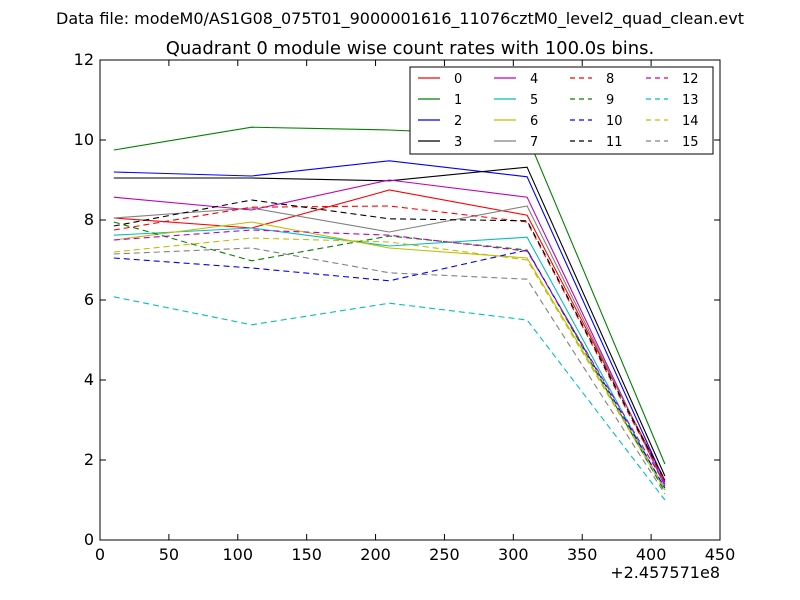  What do you see at coordinates (458, 100) in the screenshot?
I see `legend-label-1: 1` at bounding box center [458, 100].